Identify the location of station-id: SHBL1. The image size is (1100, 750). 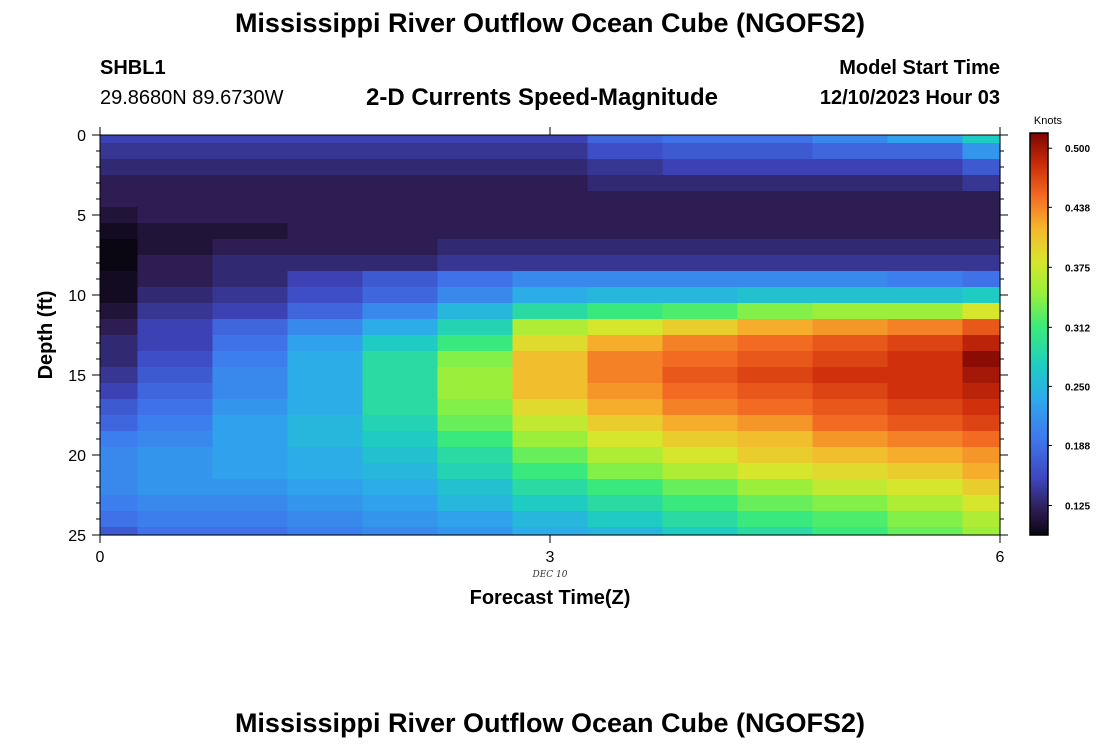
(133, 68).